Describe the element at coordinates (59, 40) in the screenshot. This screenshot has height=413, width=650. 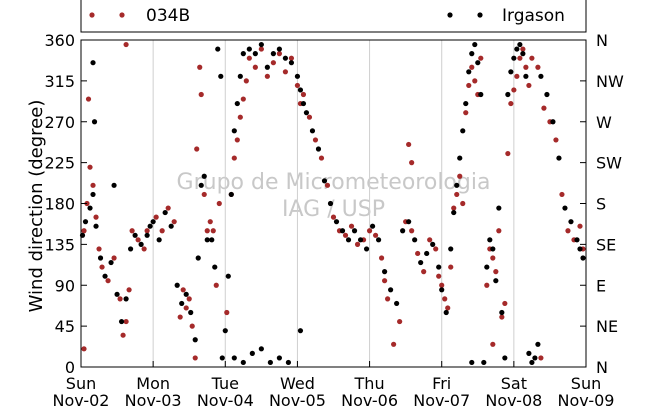
I see `y-tick-label: 360` at that location.